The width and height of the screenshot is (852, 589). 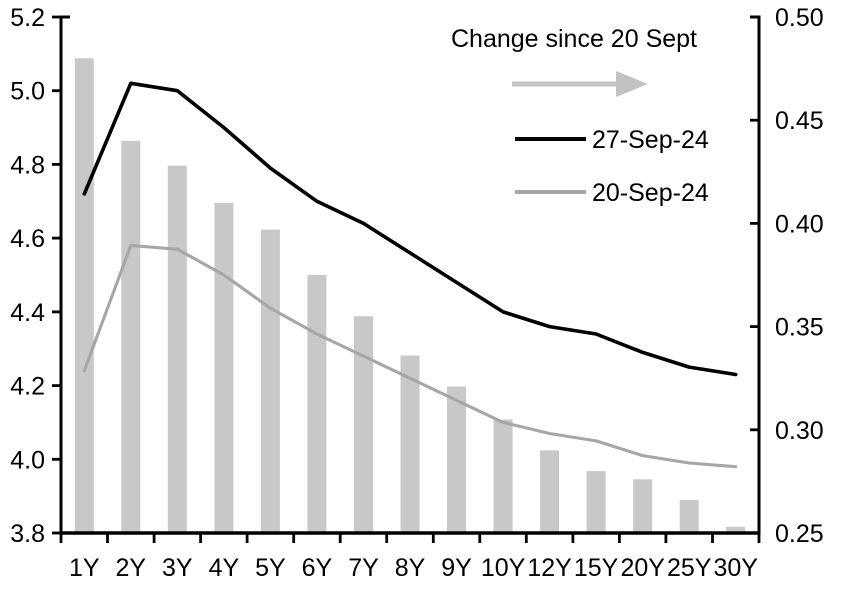 I want to click on right-axis-label: 0.30, so click(x=799, y=431).